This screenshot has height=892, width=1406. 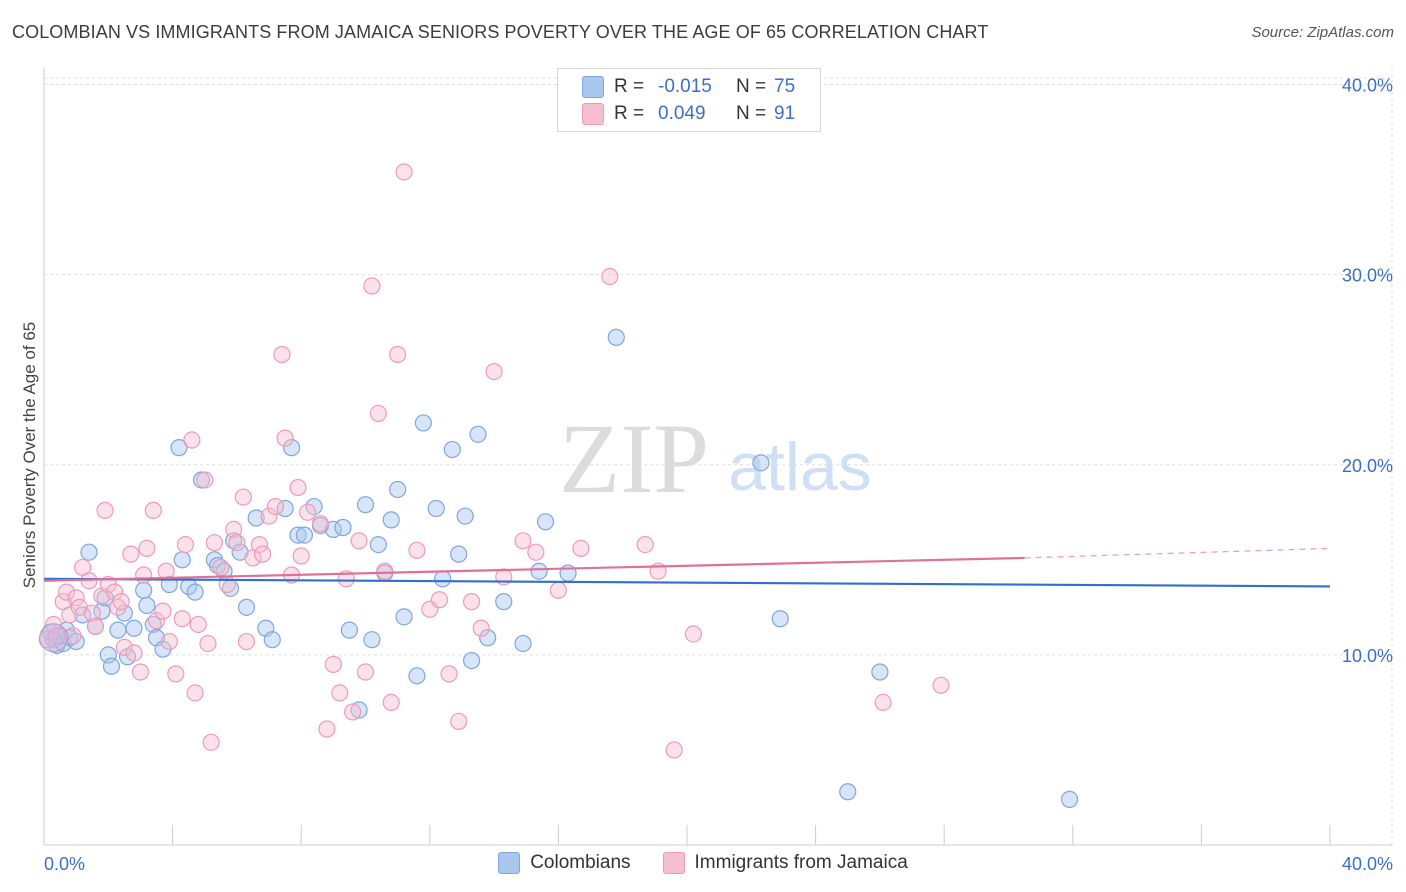 I want to click on watermark: ZIP atlas, so click(x=715, y=458).